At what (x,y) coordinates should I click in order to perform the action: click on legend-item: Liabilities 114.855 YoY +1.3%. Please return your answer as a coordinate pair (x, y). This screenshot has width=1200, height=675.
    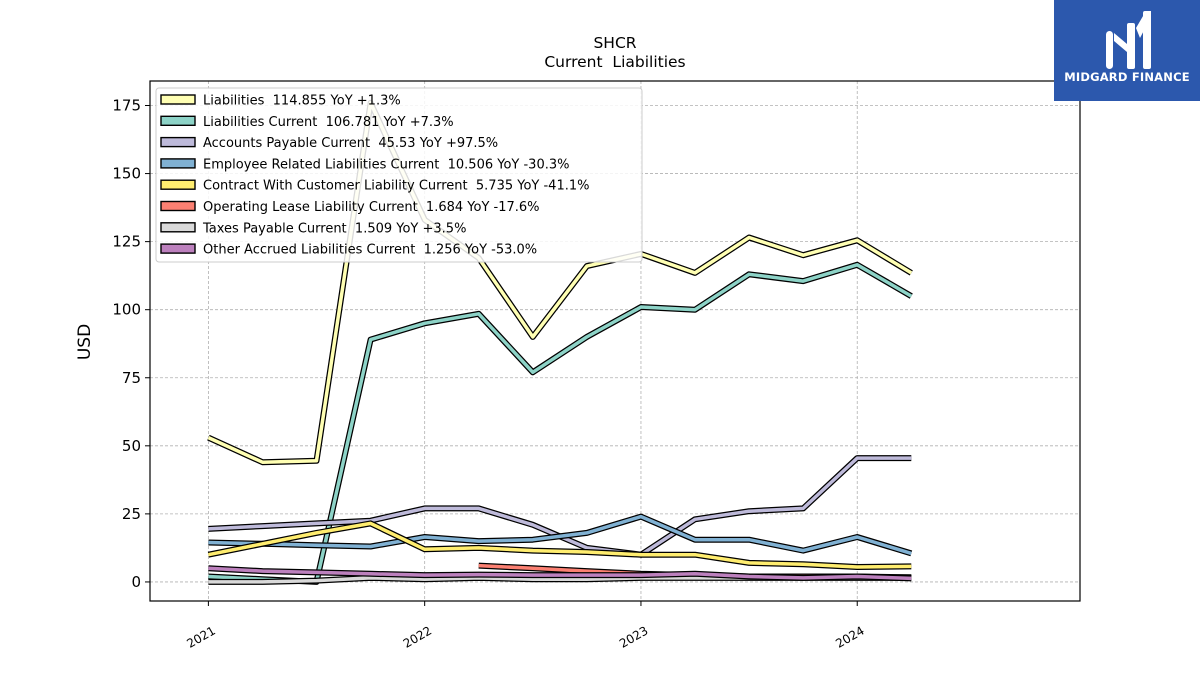
    Looking at the image, I should click on (280, 101).